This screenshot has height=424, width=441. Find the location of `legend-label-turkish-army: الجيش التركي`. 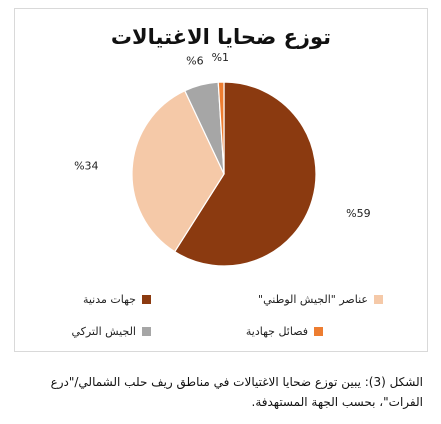

legend-label-turkish-army: الجيش التركي is located at coordinates (103, 331).